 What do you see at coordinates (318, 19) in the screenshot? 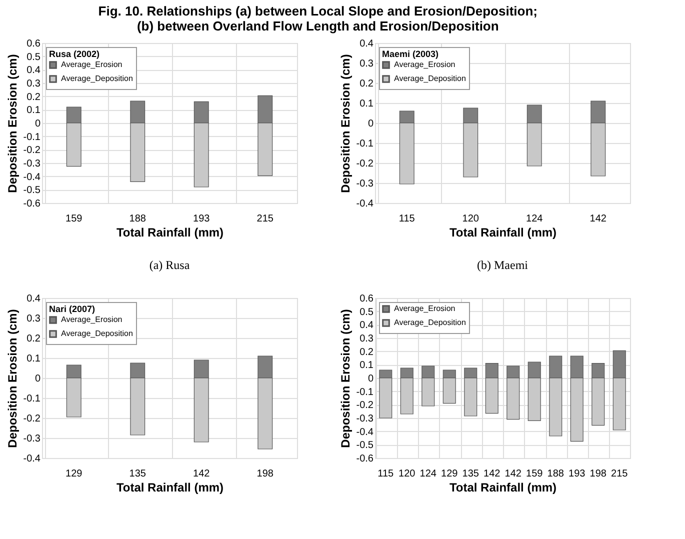
I see `chart-title: Fig. 10. Relationships (a) between Local Slope and Erosion/Deposition; (b) between Overland Flow Length and Erosion/Deposition` at bounding box center [318, 19].